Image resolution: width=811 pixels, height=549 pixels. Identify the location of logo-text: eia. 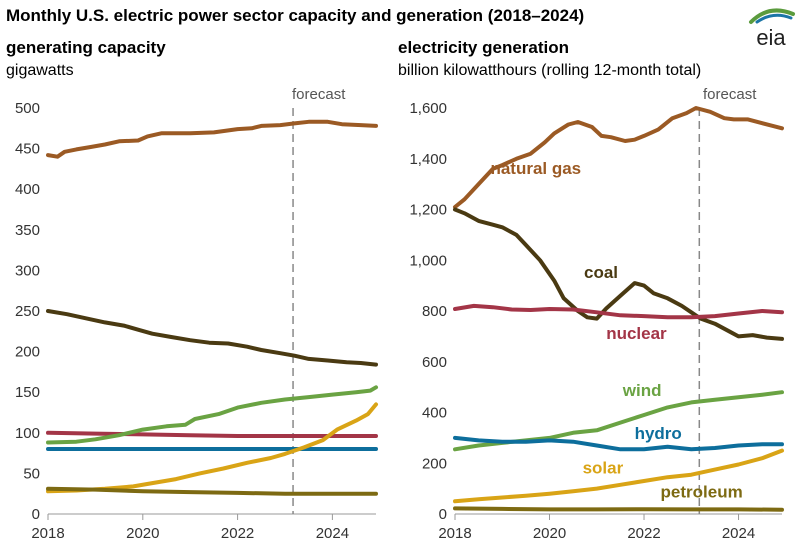
(771, 37).